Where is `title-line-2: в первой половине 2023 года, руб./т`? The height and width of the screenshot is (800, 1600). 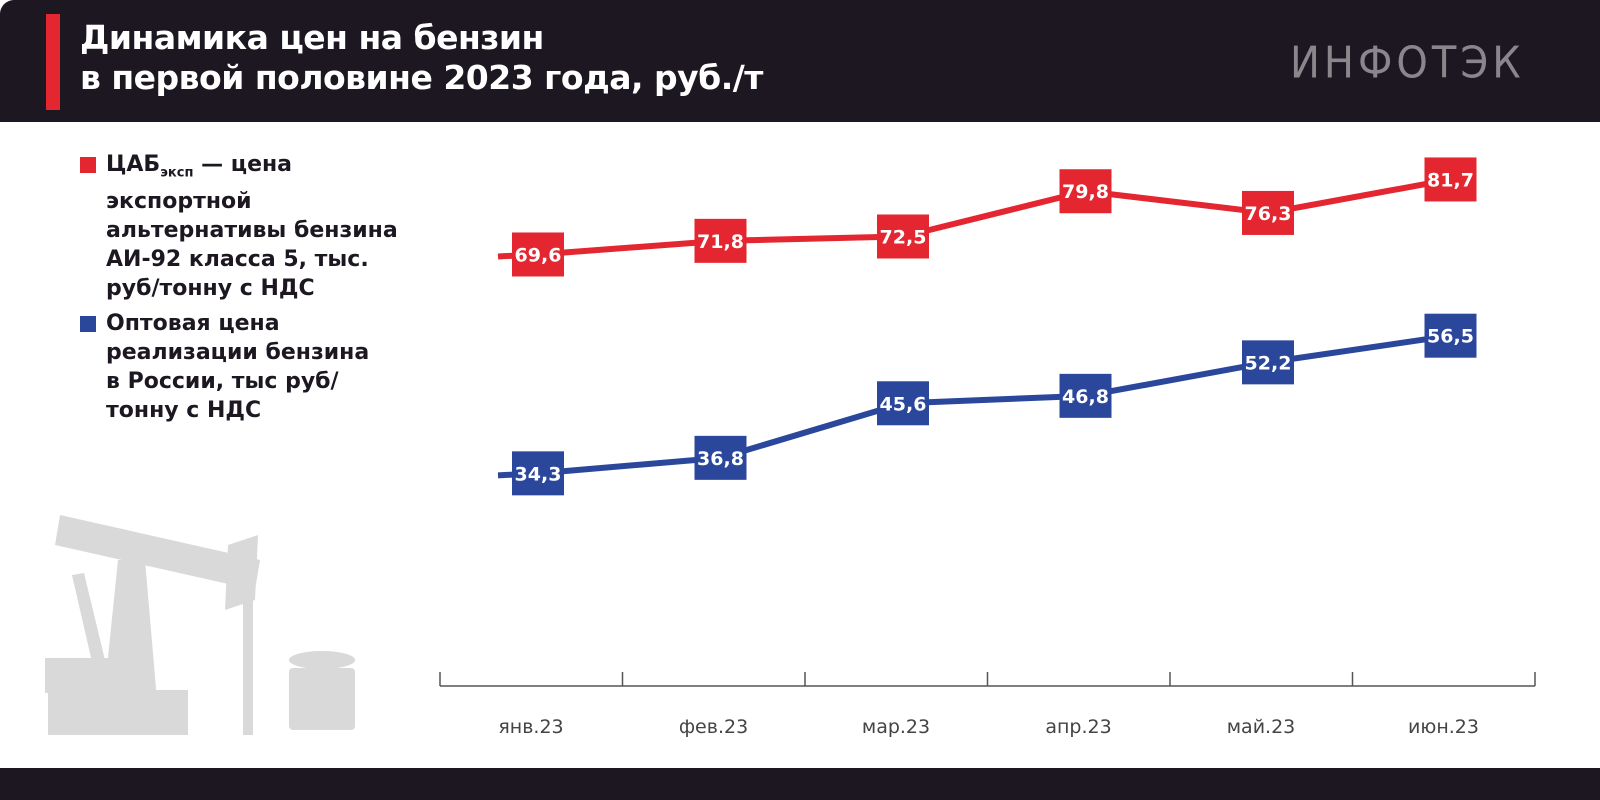
title-line-2: в первой половине 2023 года, руб./т is located at coordinates (421, 77).